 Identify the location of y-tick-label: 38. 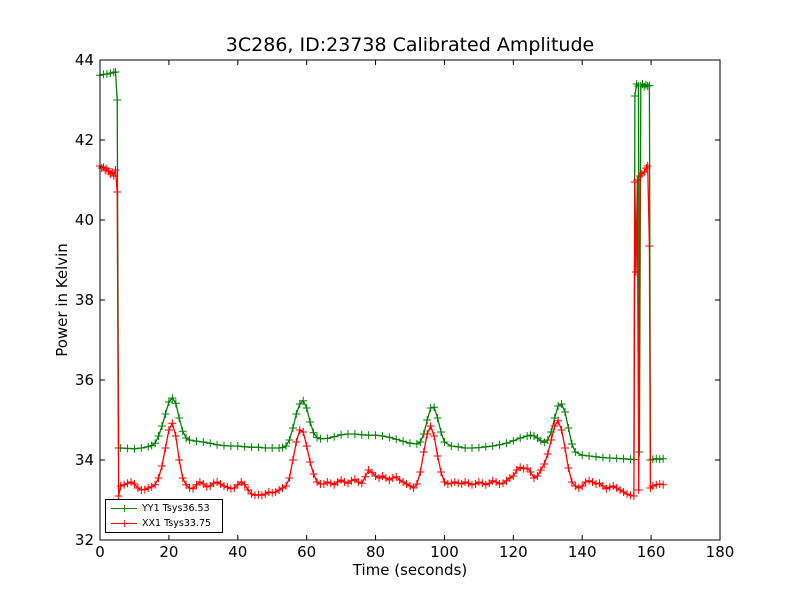
(84, 300).